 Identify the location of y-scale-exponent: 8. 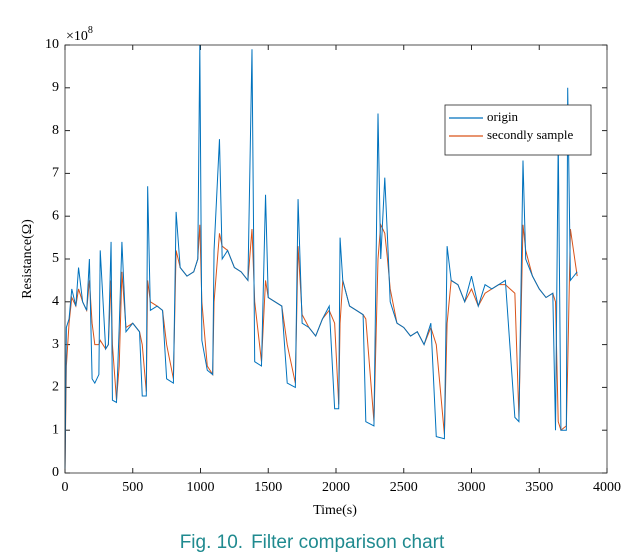
(90, 30).